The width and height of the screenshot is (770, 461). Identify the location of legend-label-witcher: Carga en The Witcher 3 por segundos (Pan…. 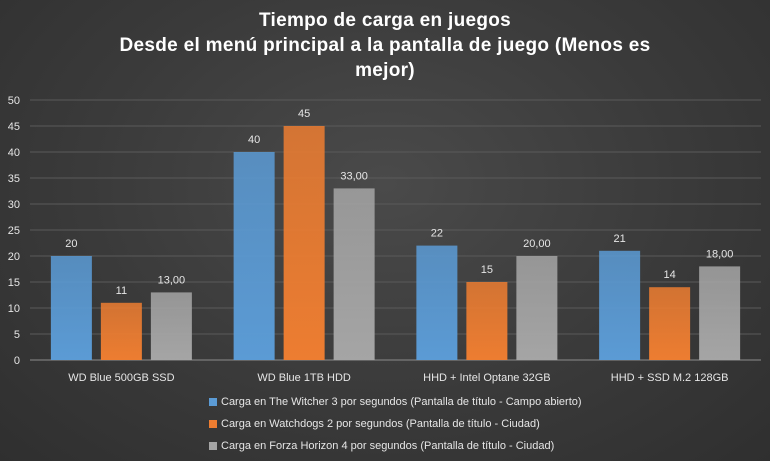
(401, 402).